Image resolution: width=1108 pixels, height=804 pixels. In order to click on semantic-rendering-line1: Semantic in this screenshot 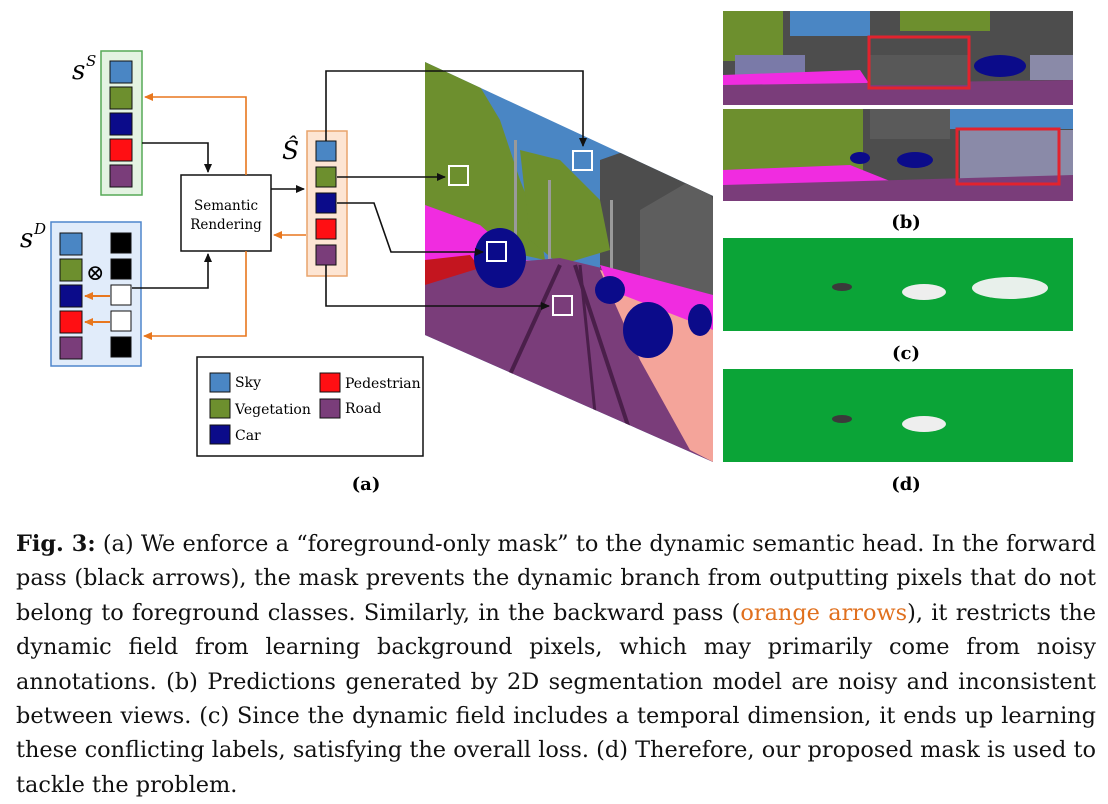, I will do `click(226, 206)`.